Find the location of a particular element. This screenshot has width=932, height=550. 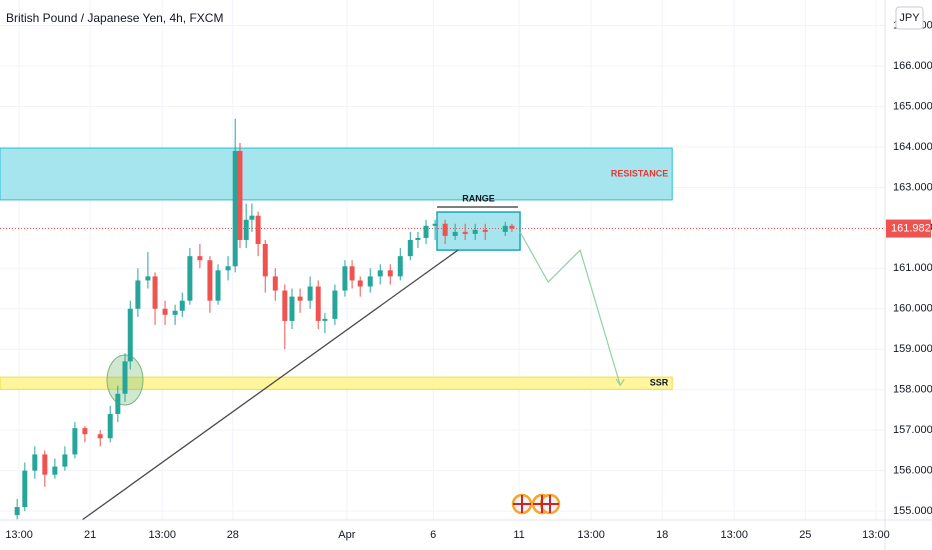

x-tick-label: 21 is located at coordinates (90, 535).